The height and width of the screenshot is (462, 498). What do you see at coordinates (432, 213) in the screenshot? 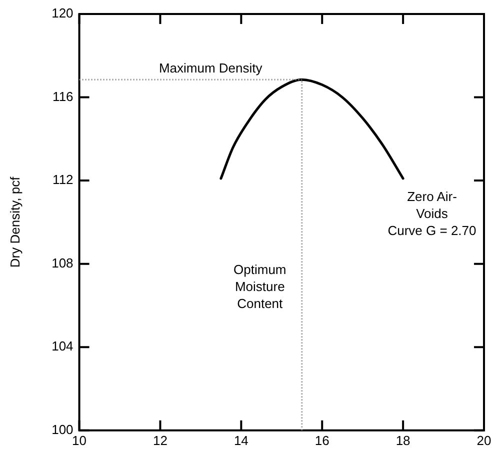
I see `annotation: Zero Air- Voids Curve G = 2.70` at bounding box center [432, 213].